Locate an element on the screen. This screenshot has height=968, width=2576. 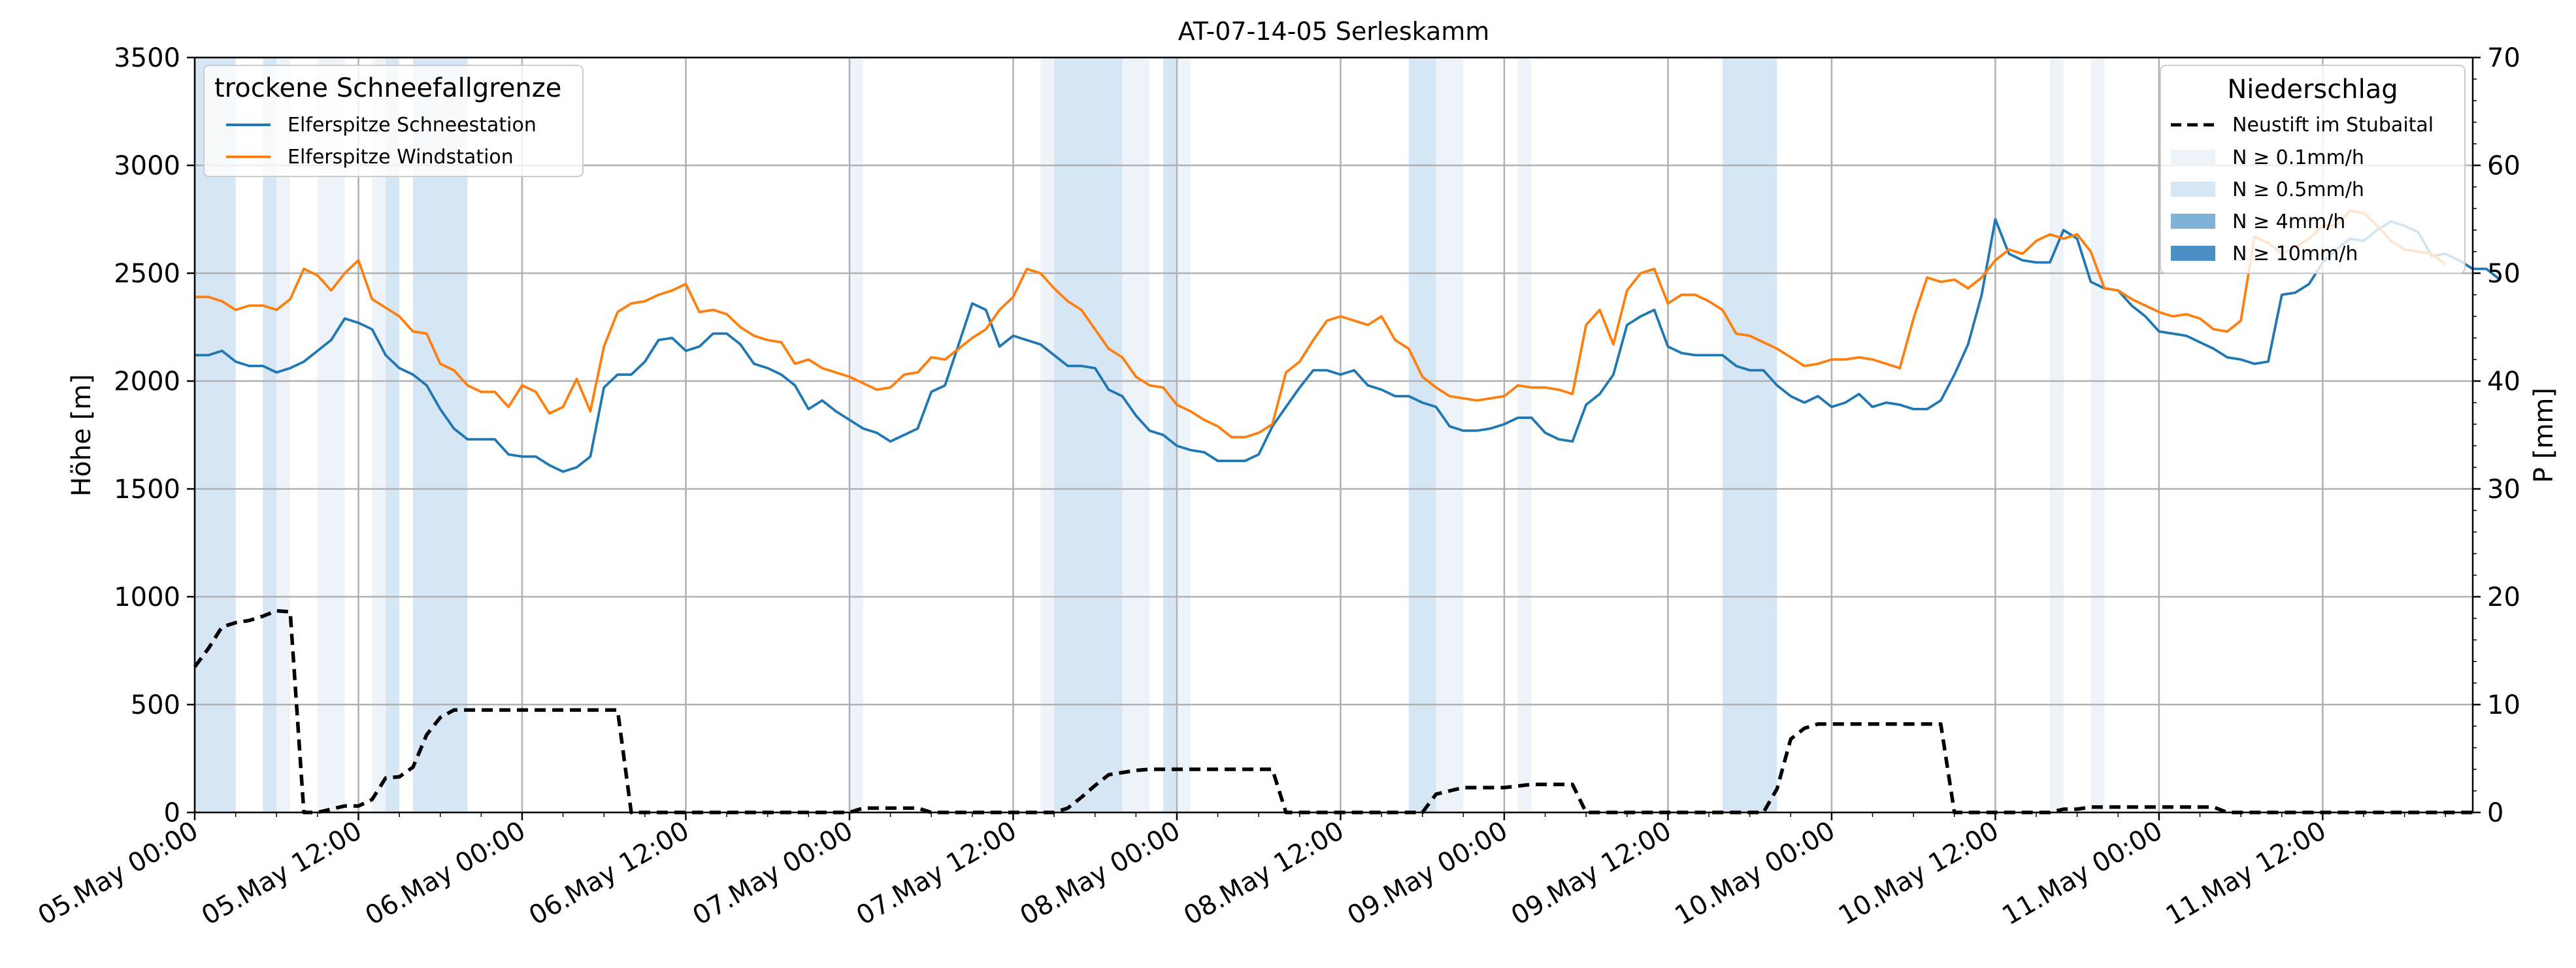
y-tick-label-left: 3500 is located at coordinates (147, 58).